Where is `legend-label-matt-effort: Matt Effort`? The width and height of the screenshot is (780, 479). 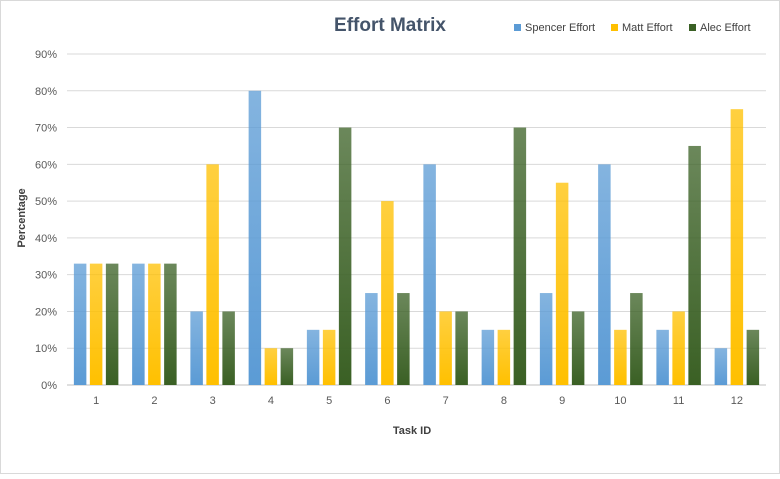
legend-label-matt-effort: Matt Effort is located at coordinates (647, 28).